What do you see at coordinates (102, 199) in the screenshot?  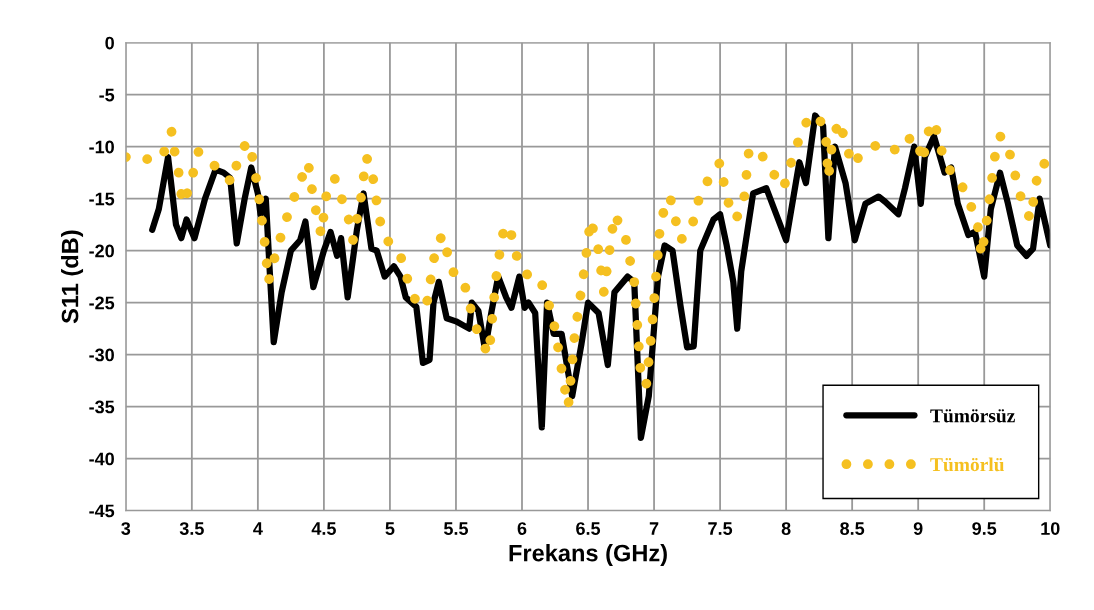 I see `y-tick-label: -15` at bounding box center [102, 199].